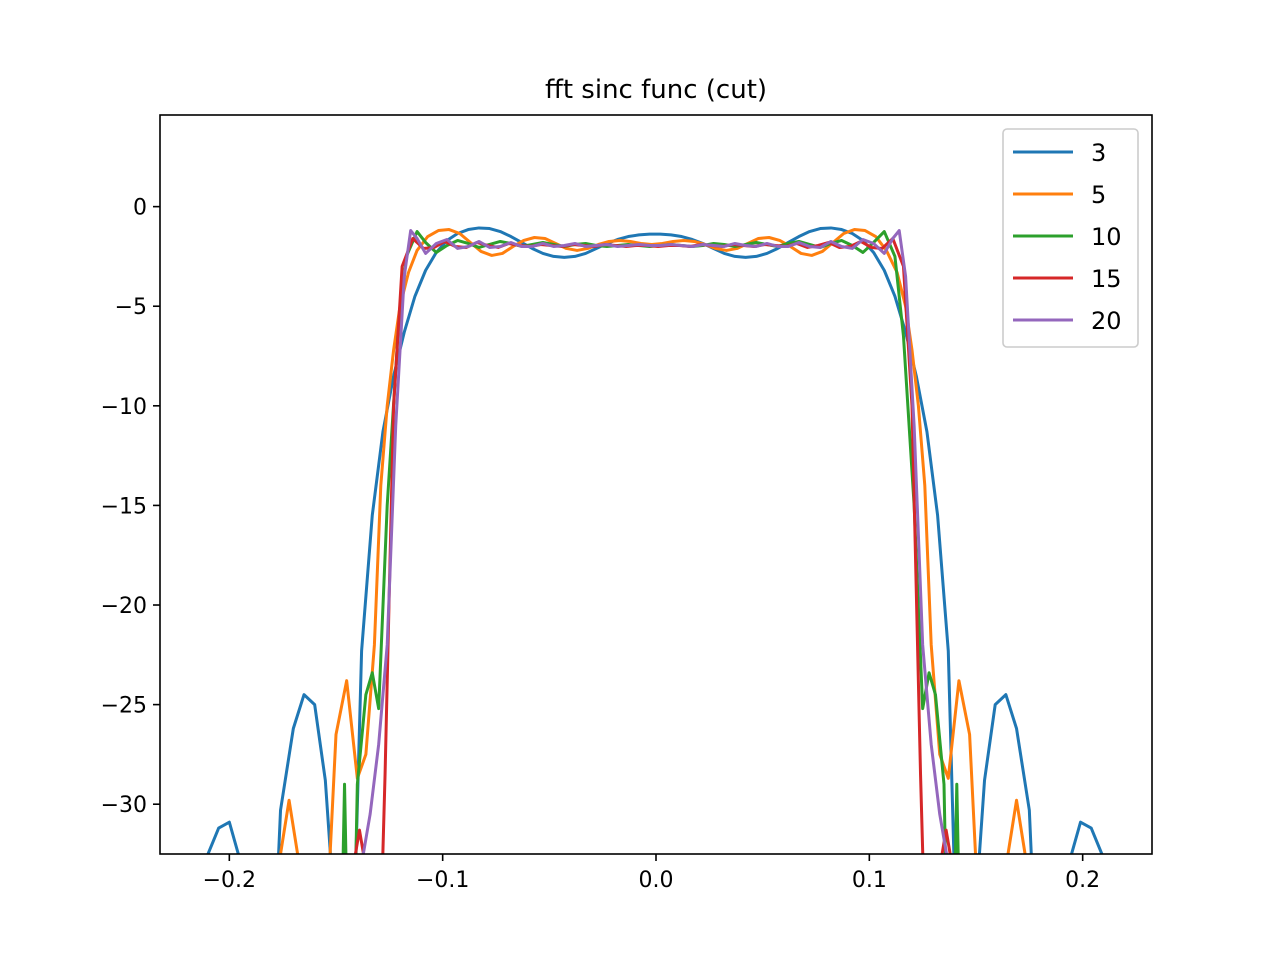 The image size is (1280, 960). What do you see at coordinates (124, 706) in the screenshot?
I see `y-tick-label: −25` at bounding box center [124, 706].